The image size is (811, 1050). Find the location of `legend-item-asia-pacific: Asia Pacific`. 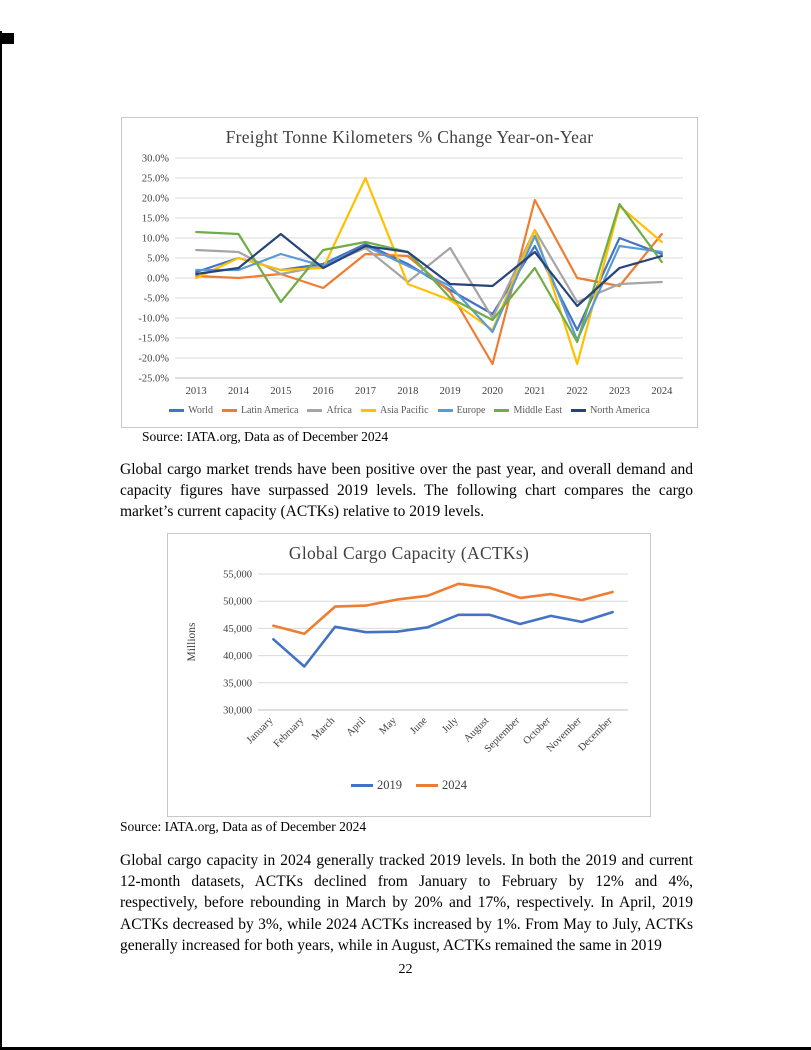

legend-item-asia-pacific: Asia Pacific is located at coordinates (394, 410).